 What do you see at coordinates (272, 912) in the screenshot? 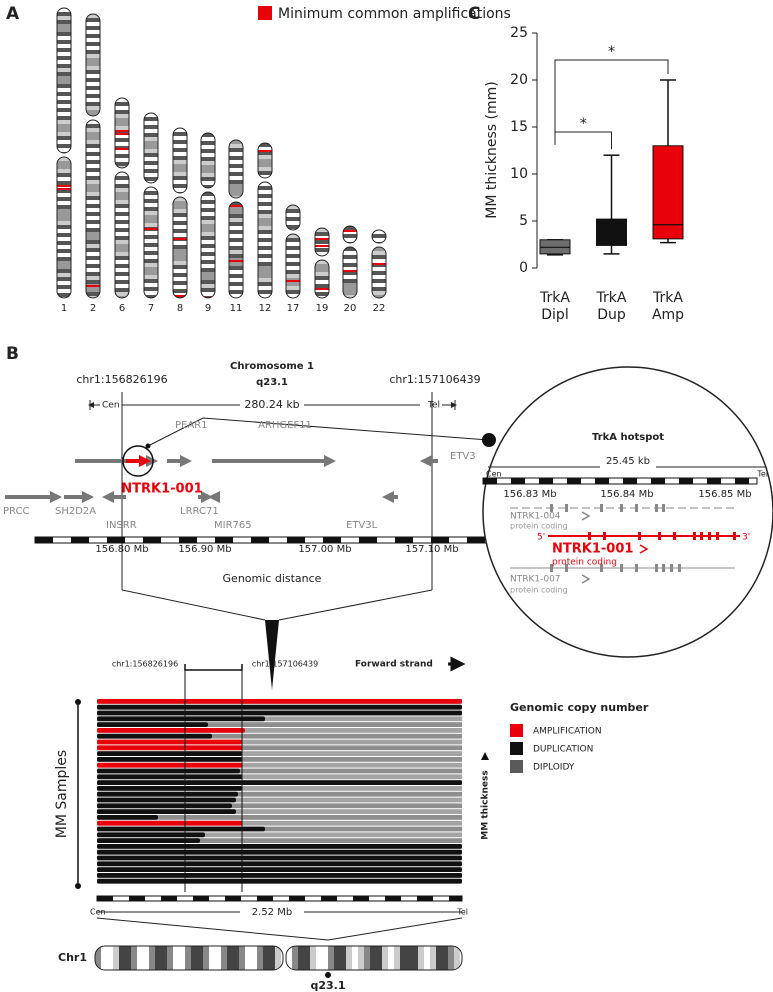
I see `span-label: 2.52 Mb` at bounding box center [272, 912].